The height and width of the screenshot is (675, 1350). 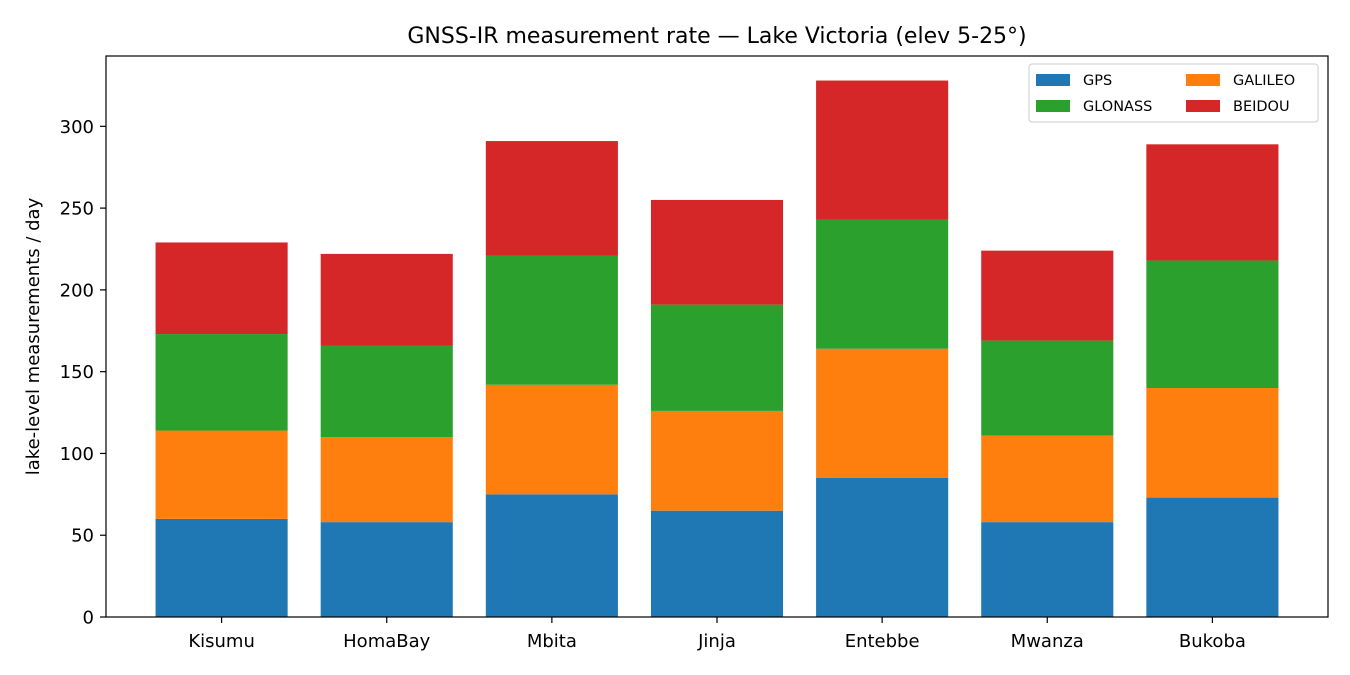 What do you see at coordinates (386, 569) in the screenshot?
I see `bar-homabay-gps` at bounding box center [386, 569].